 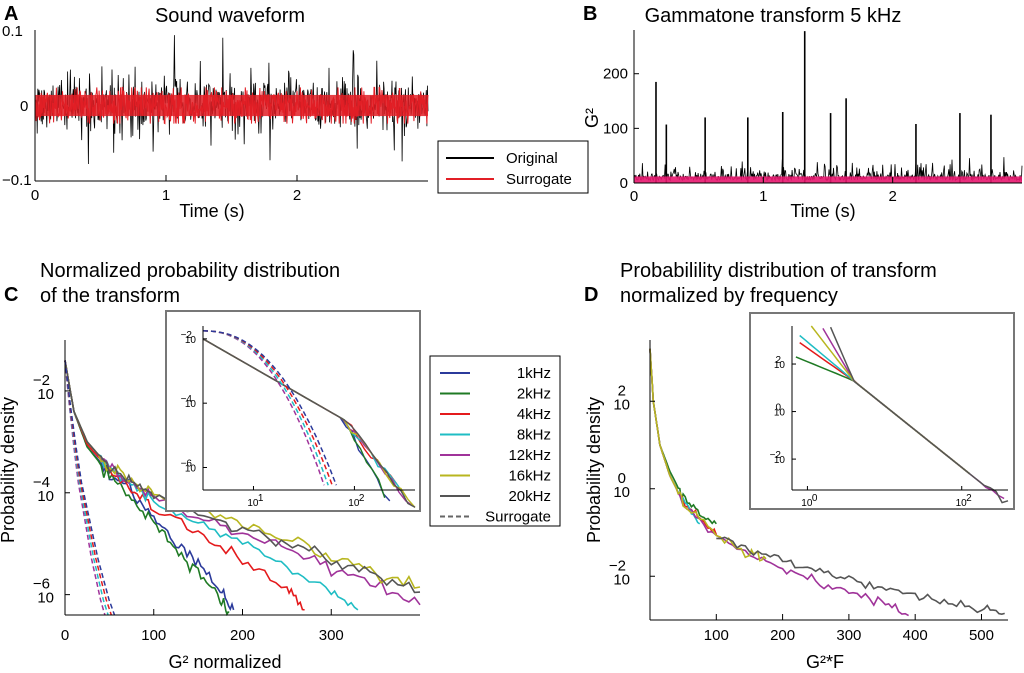 What do you see at coordinates (518, 517) in the screenshot?
I see `legend-c-label: Surrogate` at bounding box center [518, 517].